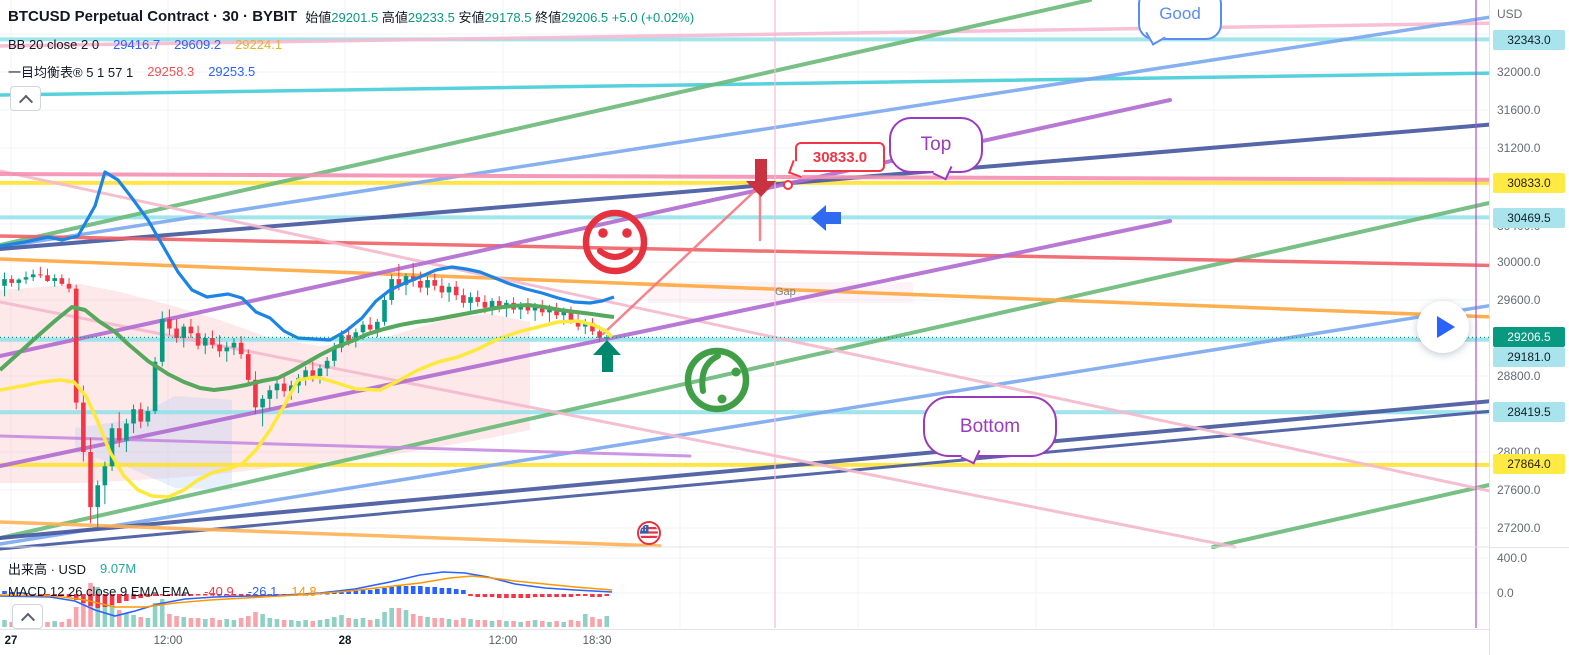 Image resolution: width=1569 pixels, height=655 pixels. What do you see at coordinates (1510, 14) in the screenshot?
I see `axis-currency-label: USD` at bounding box center [1510, 14].